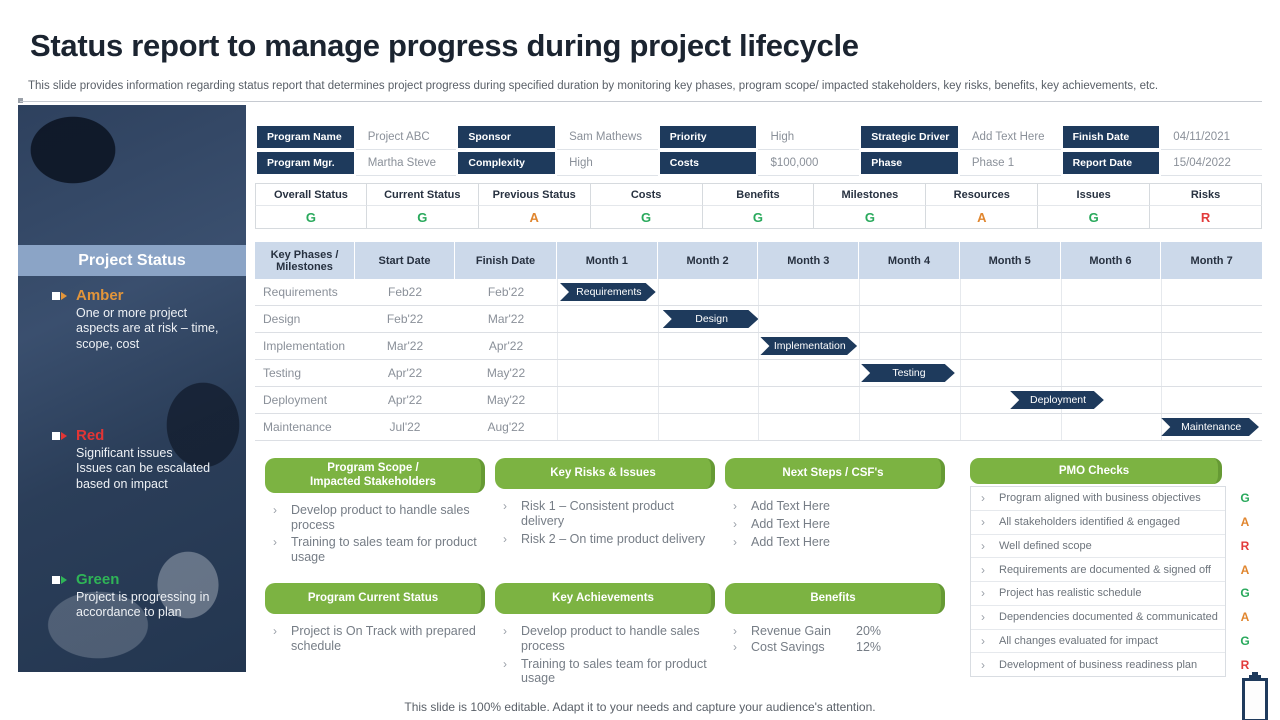  I want to click on gantt-row: Testing Apr'22 May'22 Testing, so click(758, 373).